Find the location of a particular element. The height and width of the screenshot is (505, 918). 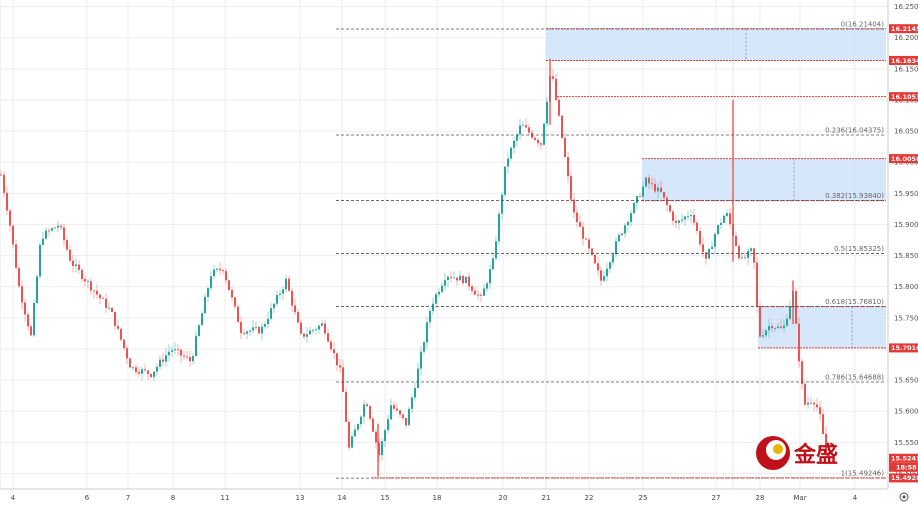

x-tick-label: 27 is located at coordinates (716, 498).